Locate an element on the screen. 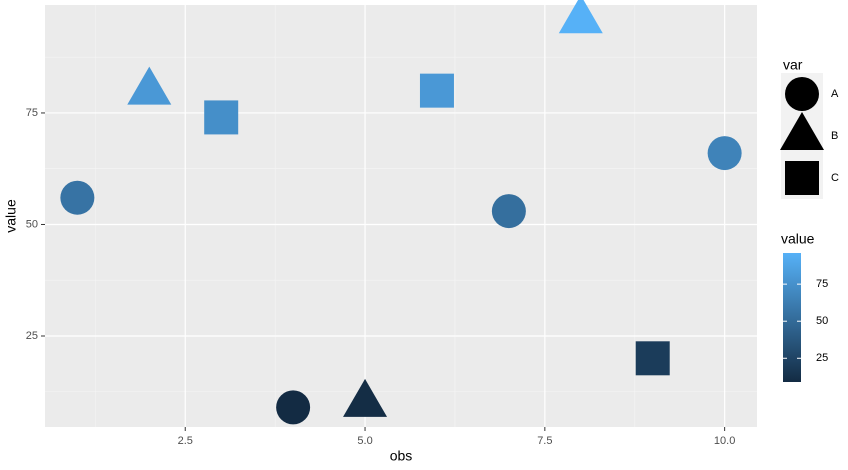 Image resolution: width=848 pixels, height=470 pixels. color-legend-title: value is located at coordinates (798, 239).